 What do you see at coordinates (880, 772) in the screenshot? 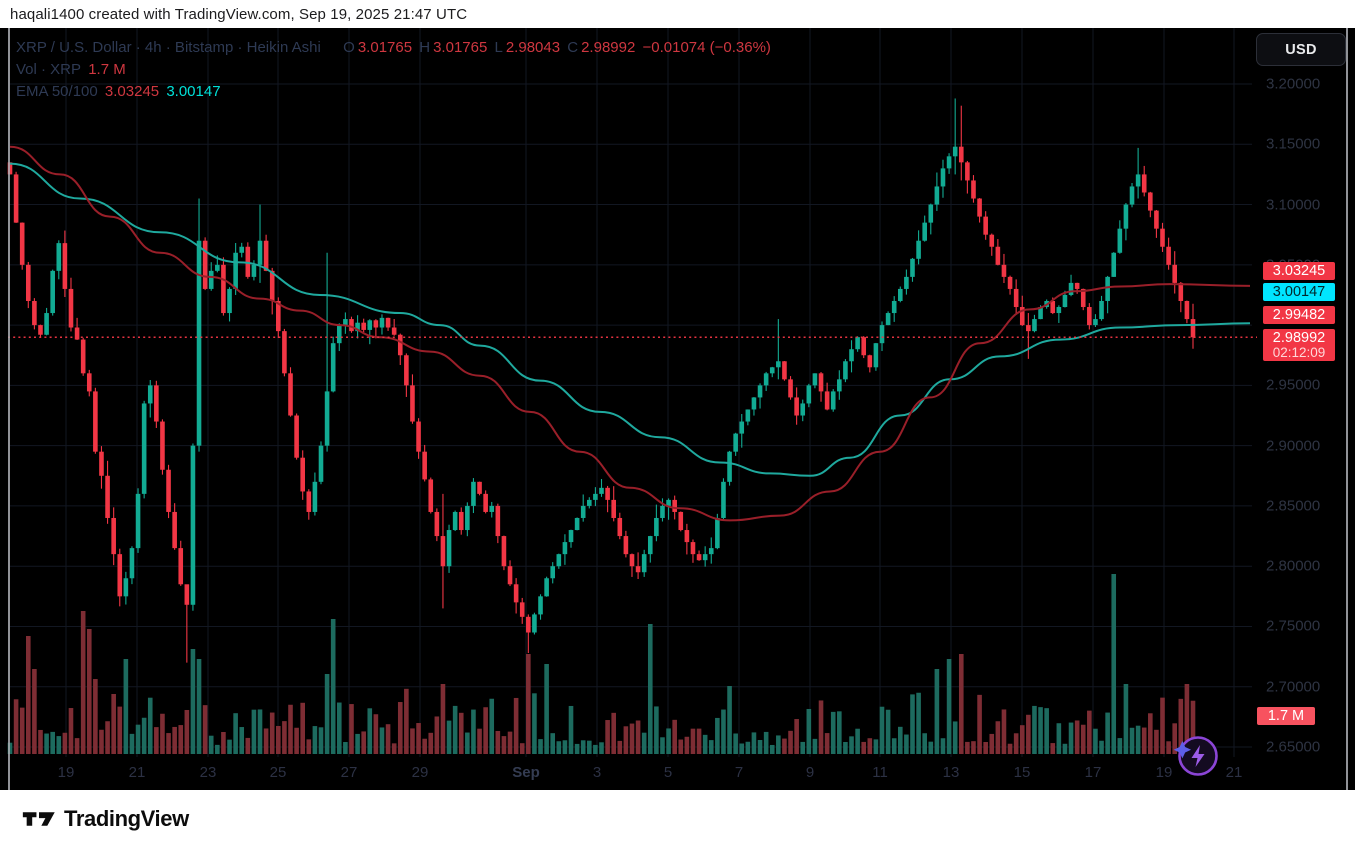
I see `time-tick-label: 11` at bounding box center [880, 772].